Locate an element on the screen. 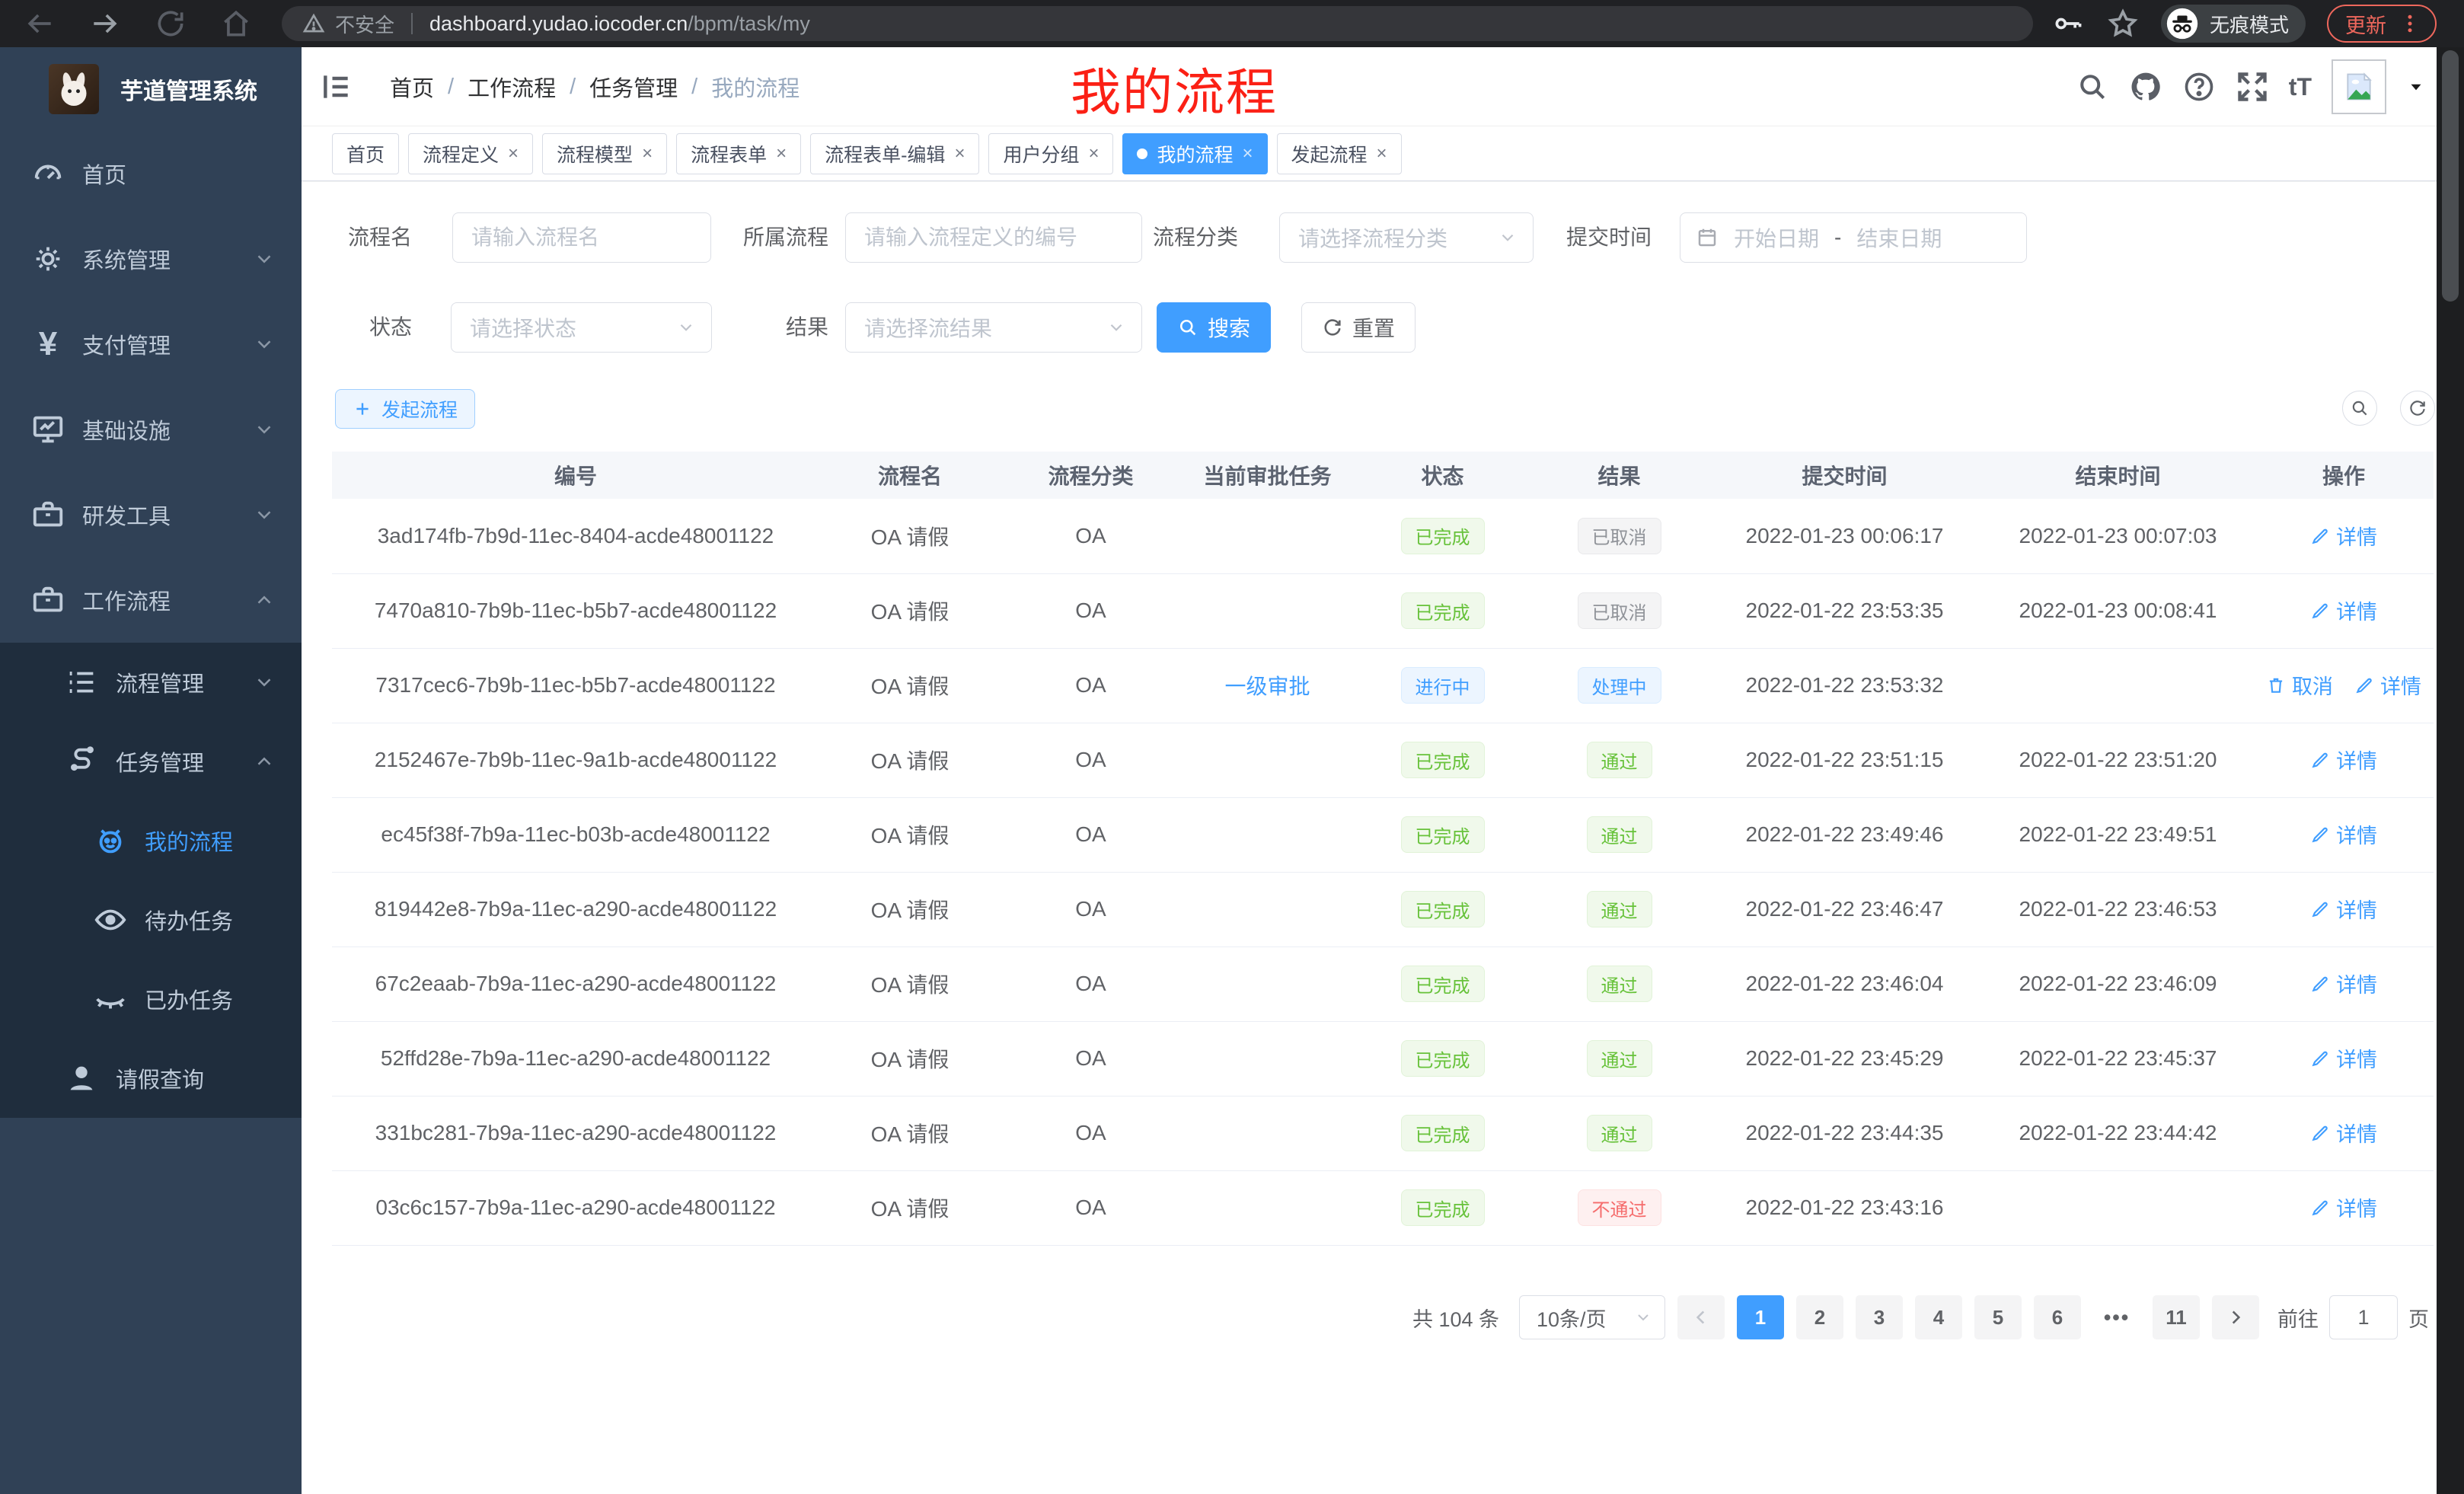 Image resolution: width=2464 pixels, height=1494 pixels. col-actions: 操作 is located at coordinates (2344, 475).